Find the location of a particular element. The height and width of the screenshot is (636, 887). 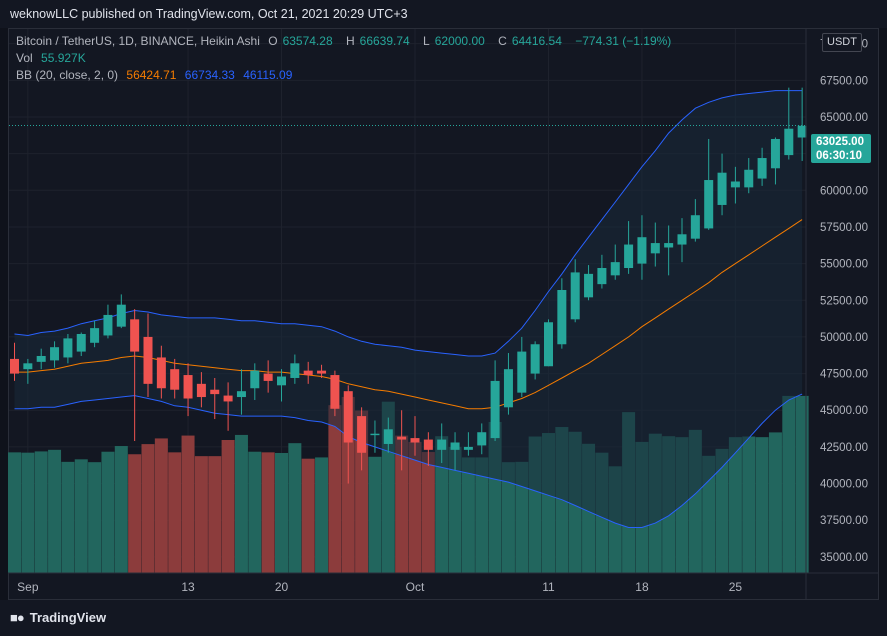

x-tick-label: 20 is located at coordinates (282, 587).